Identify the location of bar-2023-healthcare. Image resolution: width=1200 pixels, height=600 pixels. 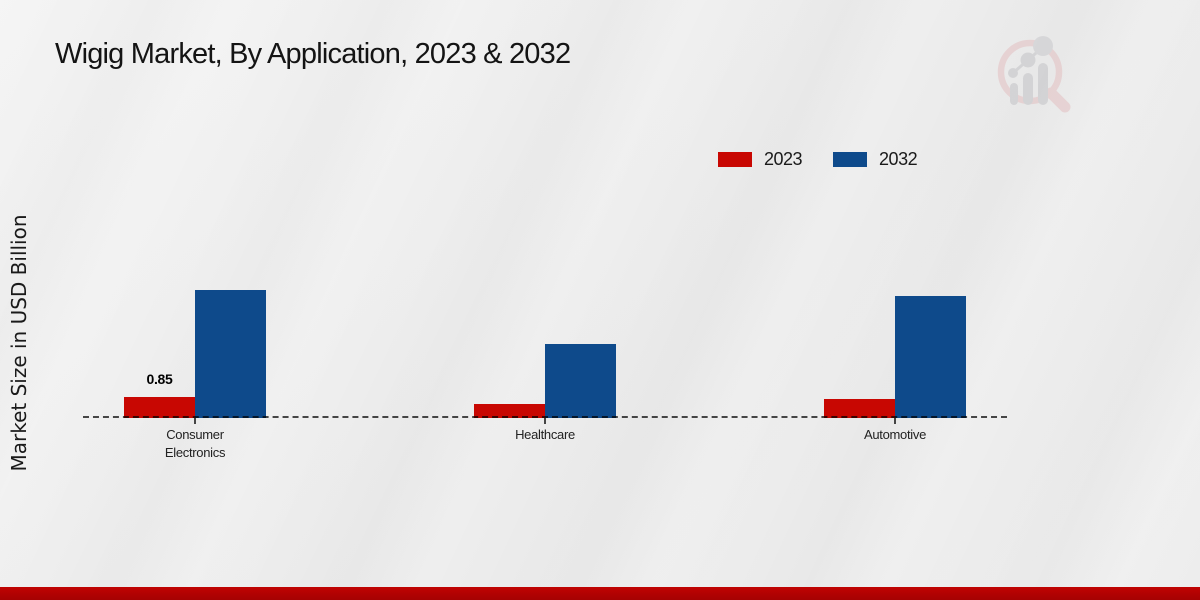
(509, 411).